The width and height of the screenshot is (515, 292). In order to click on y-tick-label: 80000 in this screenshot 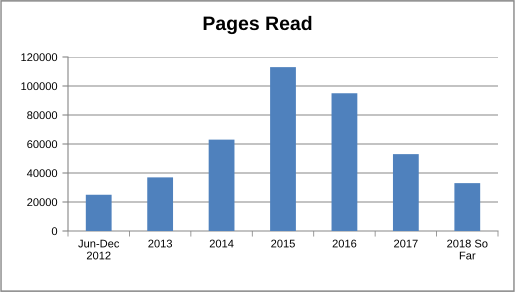, I will do `click(42, 115)`.